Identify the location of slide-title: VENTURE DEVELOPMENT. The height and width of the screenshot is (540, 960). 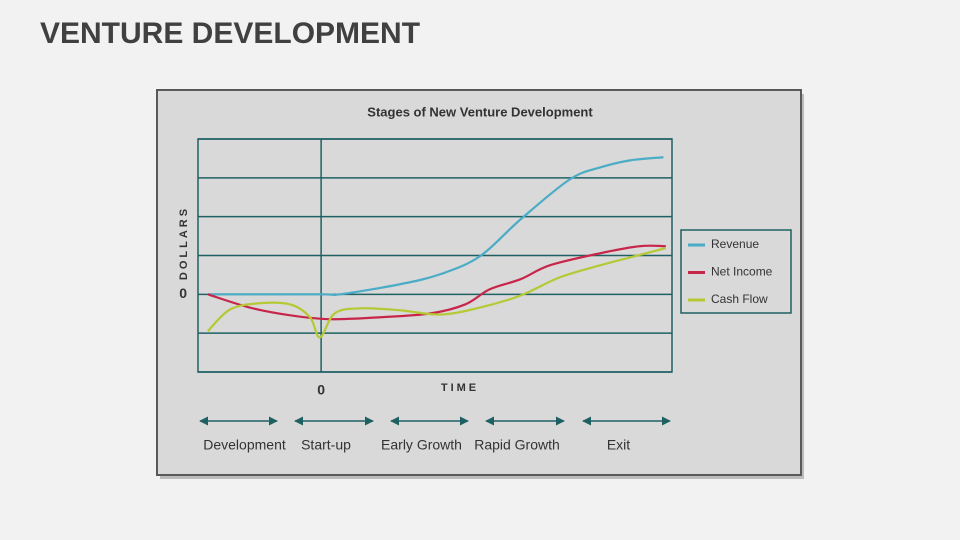
(230, 33).